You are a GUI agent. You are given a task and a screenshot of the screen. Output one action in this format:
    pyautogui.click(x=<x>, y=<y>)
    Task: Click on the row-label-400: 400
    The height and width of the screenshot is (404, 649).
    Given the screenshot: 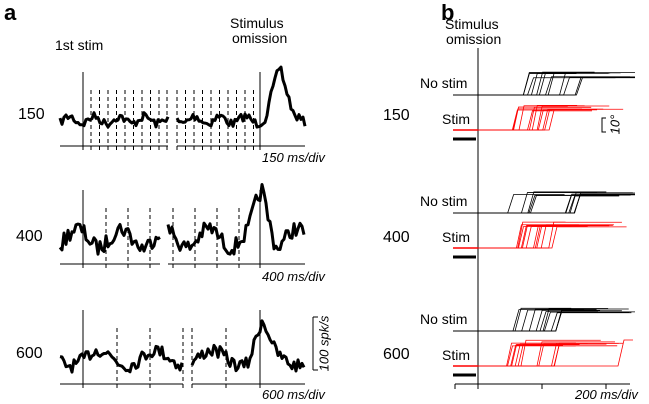 What is the action you would take?
    pyautogui.click(x=29, y=236)
    